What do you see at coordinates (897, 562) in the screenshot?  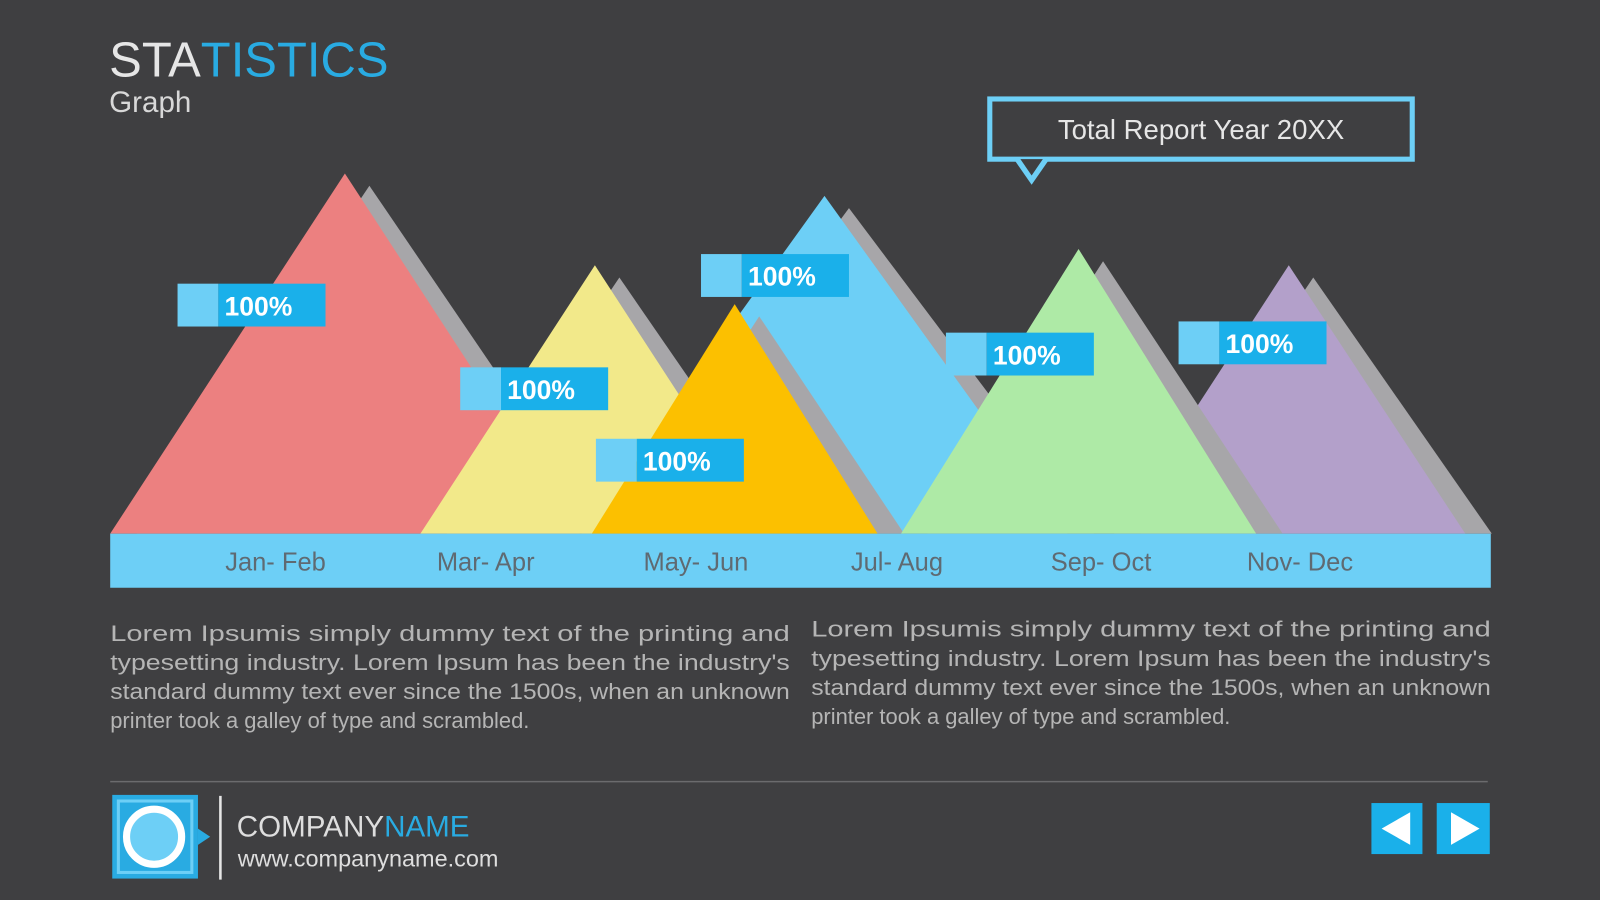 I see `month-label: Jul- Aug` at bounding box center [897, 562].